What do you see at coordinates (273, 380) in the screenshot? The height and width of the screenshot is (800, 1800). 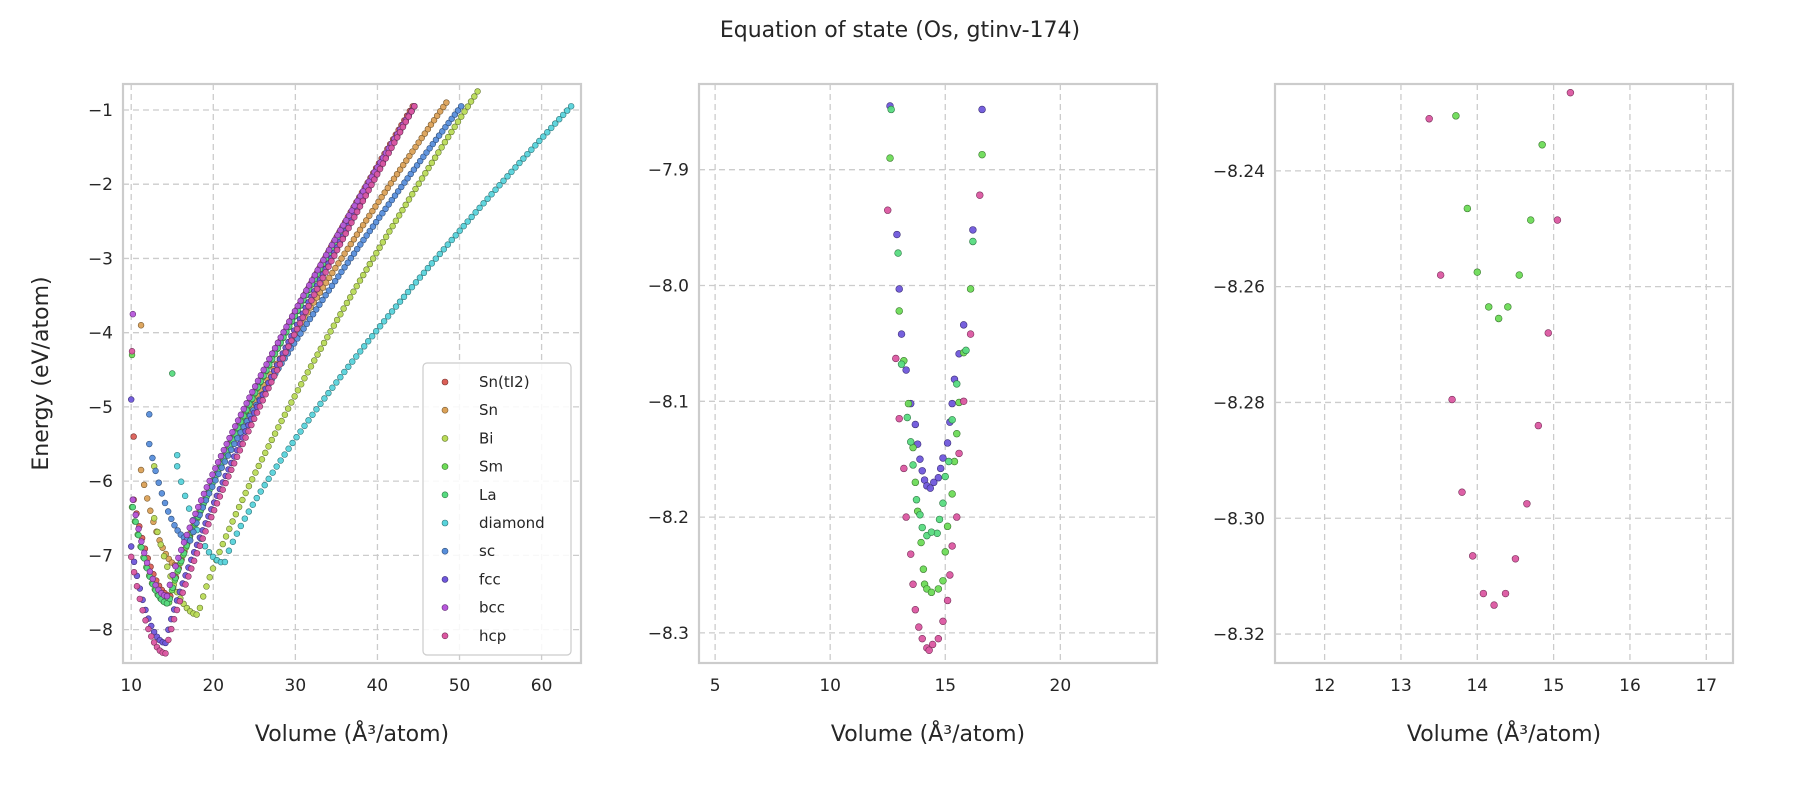 I see `series-hcp` at bounding box center [273, 380].